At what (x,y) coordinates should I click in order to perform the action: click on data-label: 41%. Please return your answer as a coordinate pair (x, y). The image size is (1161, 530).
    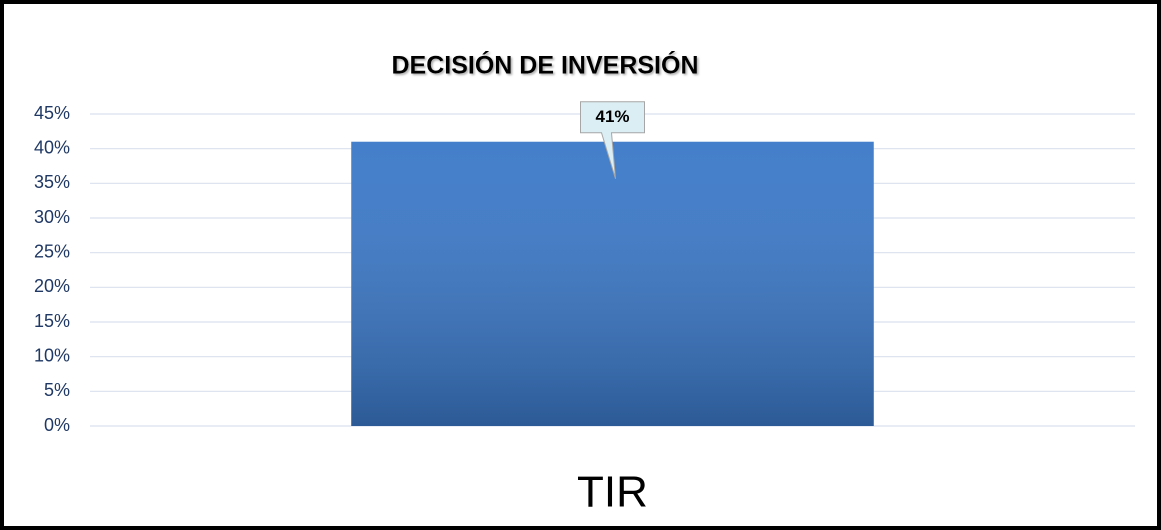
    Looking at the image, I should click on (612, 116).